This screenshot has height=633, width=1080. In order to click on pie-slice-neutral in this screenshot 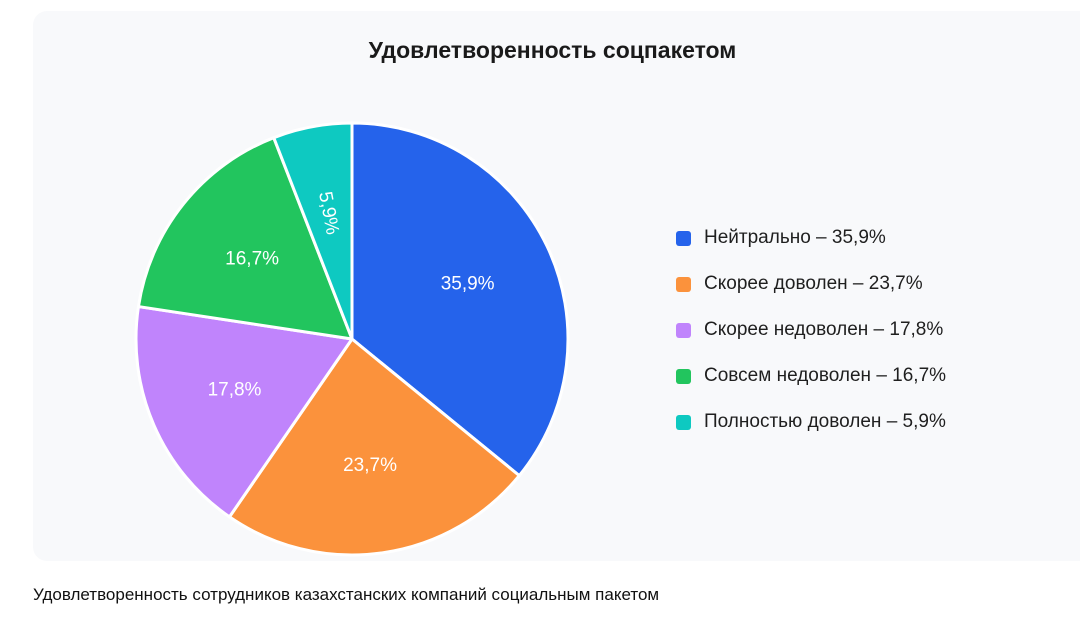, I will do `click(460, 299)`.